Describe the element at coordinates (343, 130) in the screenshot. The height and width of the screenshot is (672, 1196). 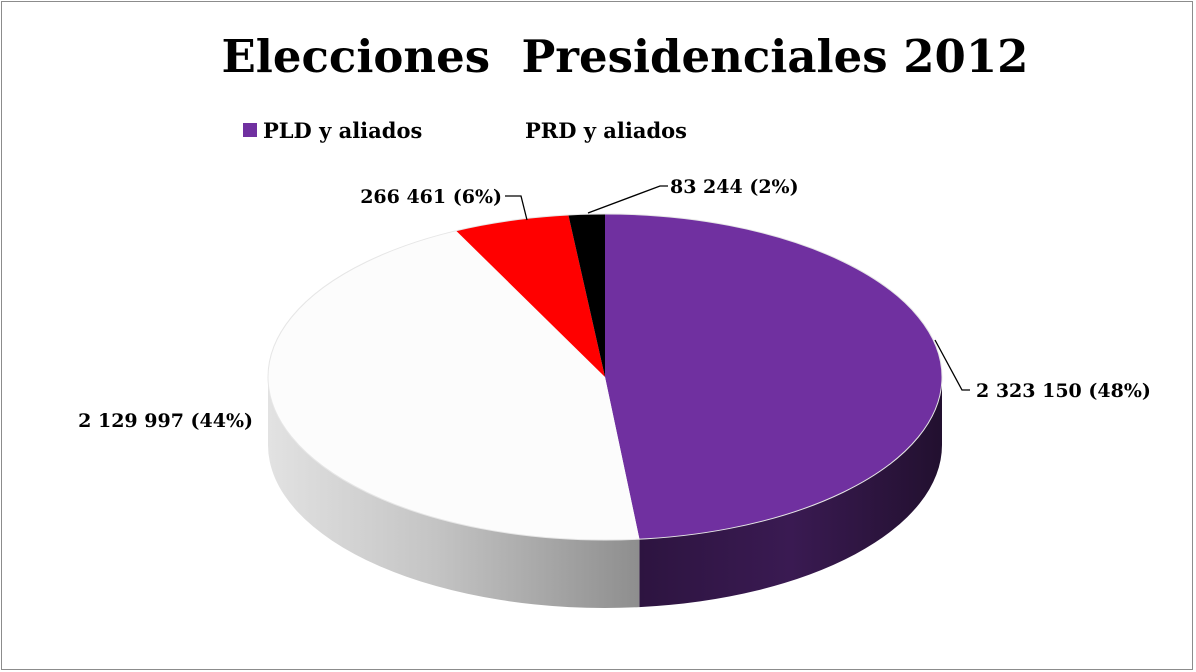
I see `legend-label-pld: PLD y aliados` at that location.